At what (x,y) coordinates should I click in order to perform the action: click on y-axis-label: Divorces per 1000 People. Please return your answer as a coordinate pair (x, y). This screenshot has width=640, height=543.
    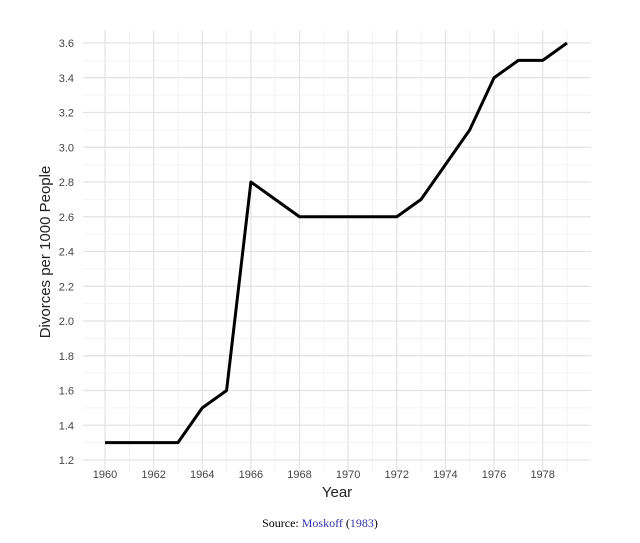
    Looking at the image, I should click on (45, 252).